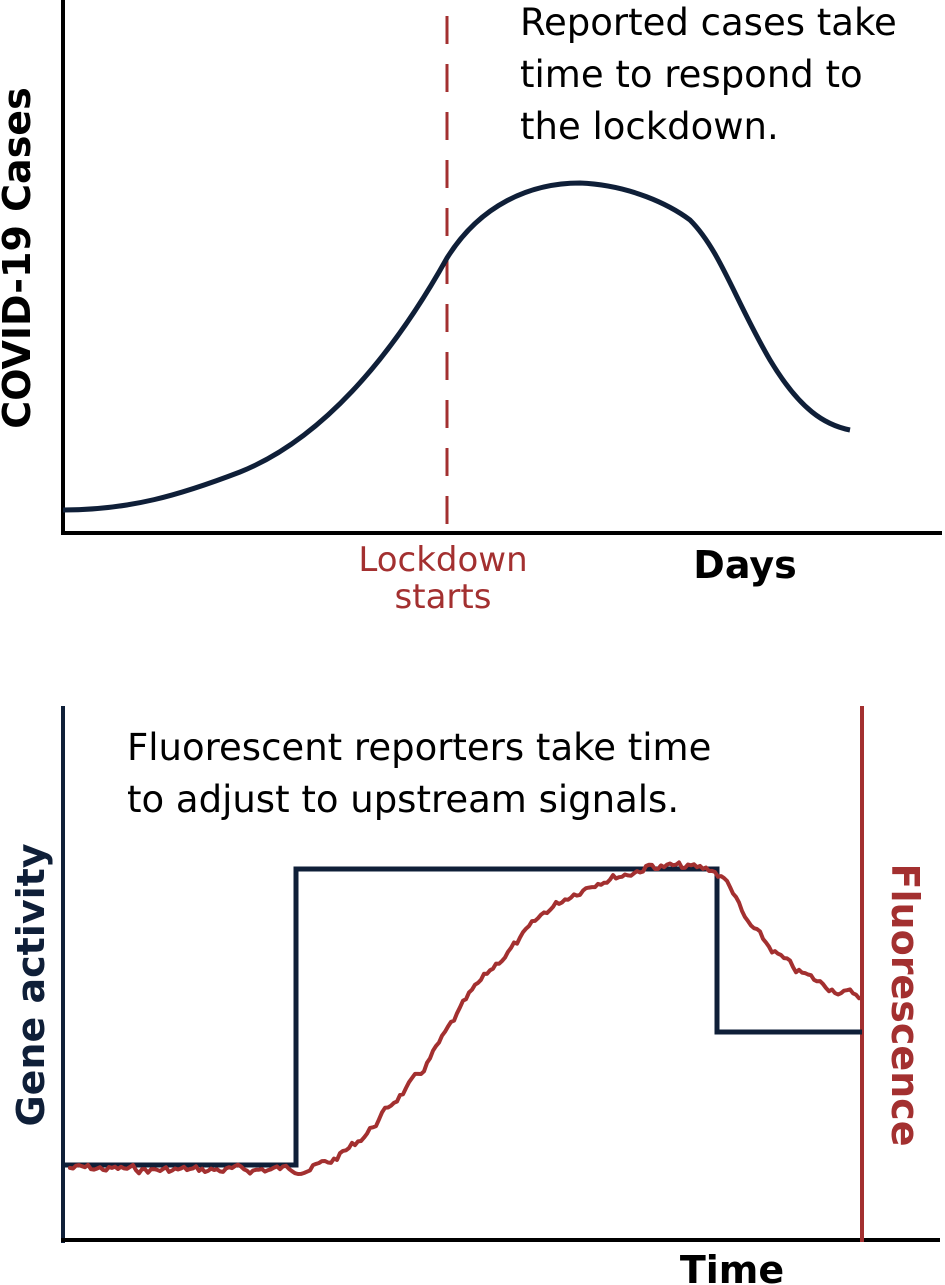 This screenshot has width=945, height=1285. Describe the element at coordinates (31, 984) in the screenshot. I see `gene-activity-axis-label: Gene activity` at that location.